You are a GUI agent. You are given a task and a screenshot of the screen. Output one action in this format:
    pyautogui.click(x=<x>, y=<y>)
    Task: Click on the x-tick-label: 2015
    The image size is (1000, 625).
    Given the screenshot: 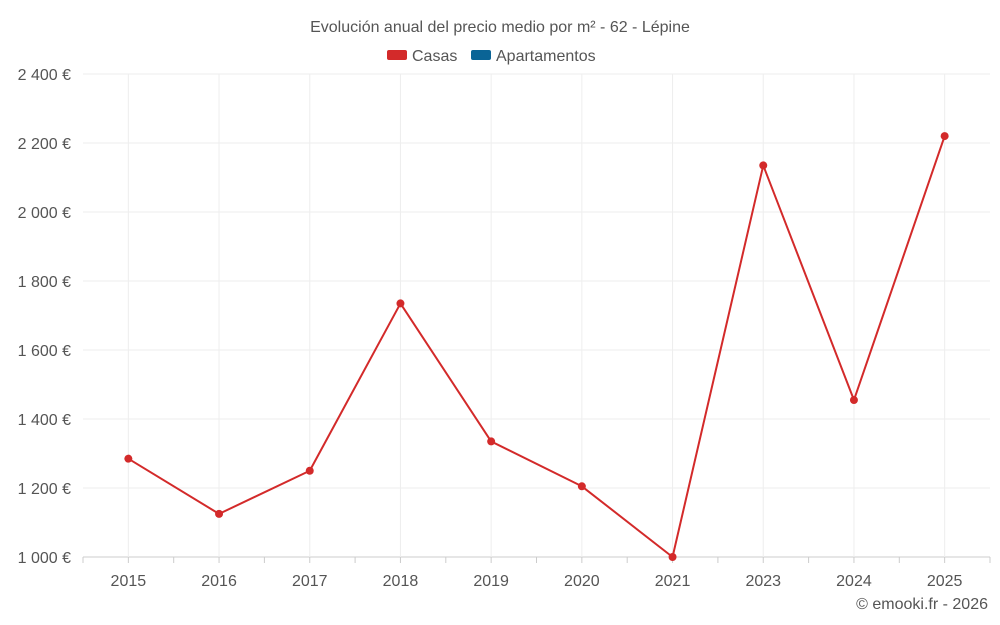 What is the action you would take?
    pyautogui.click(x=129, y=581)
    